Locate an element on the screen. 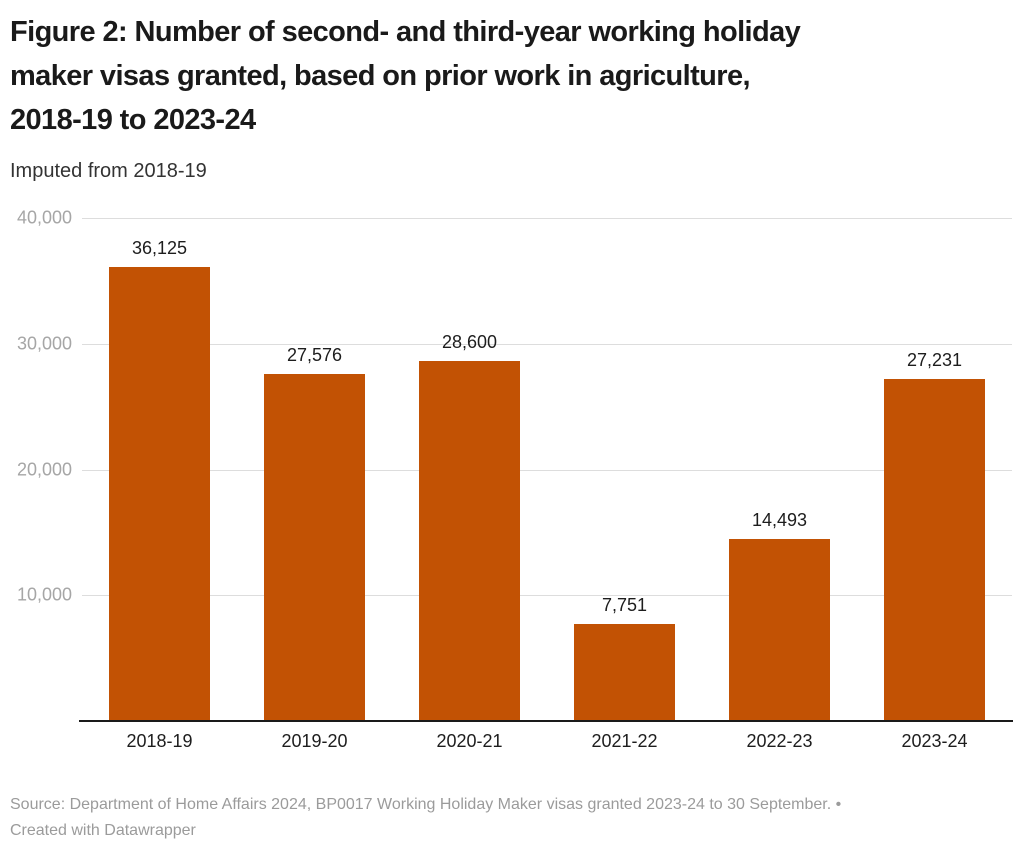  gridline-40,000 is located at coordinates (547, 218).